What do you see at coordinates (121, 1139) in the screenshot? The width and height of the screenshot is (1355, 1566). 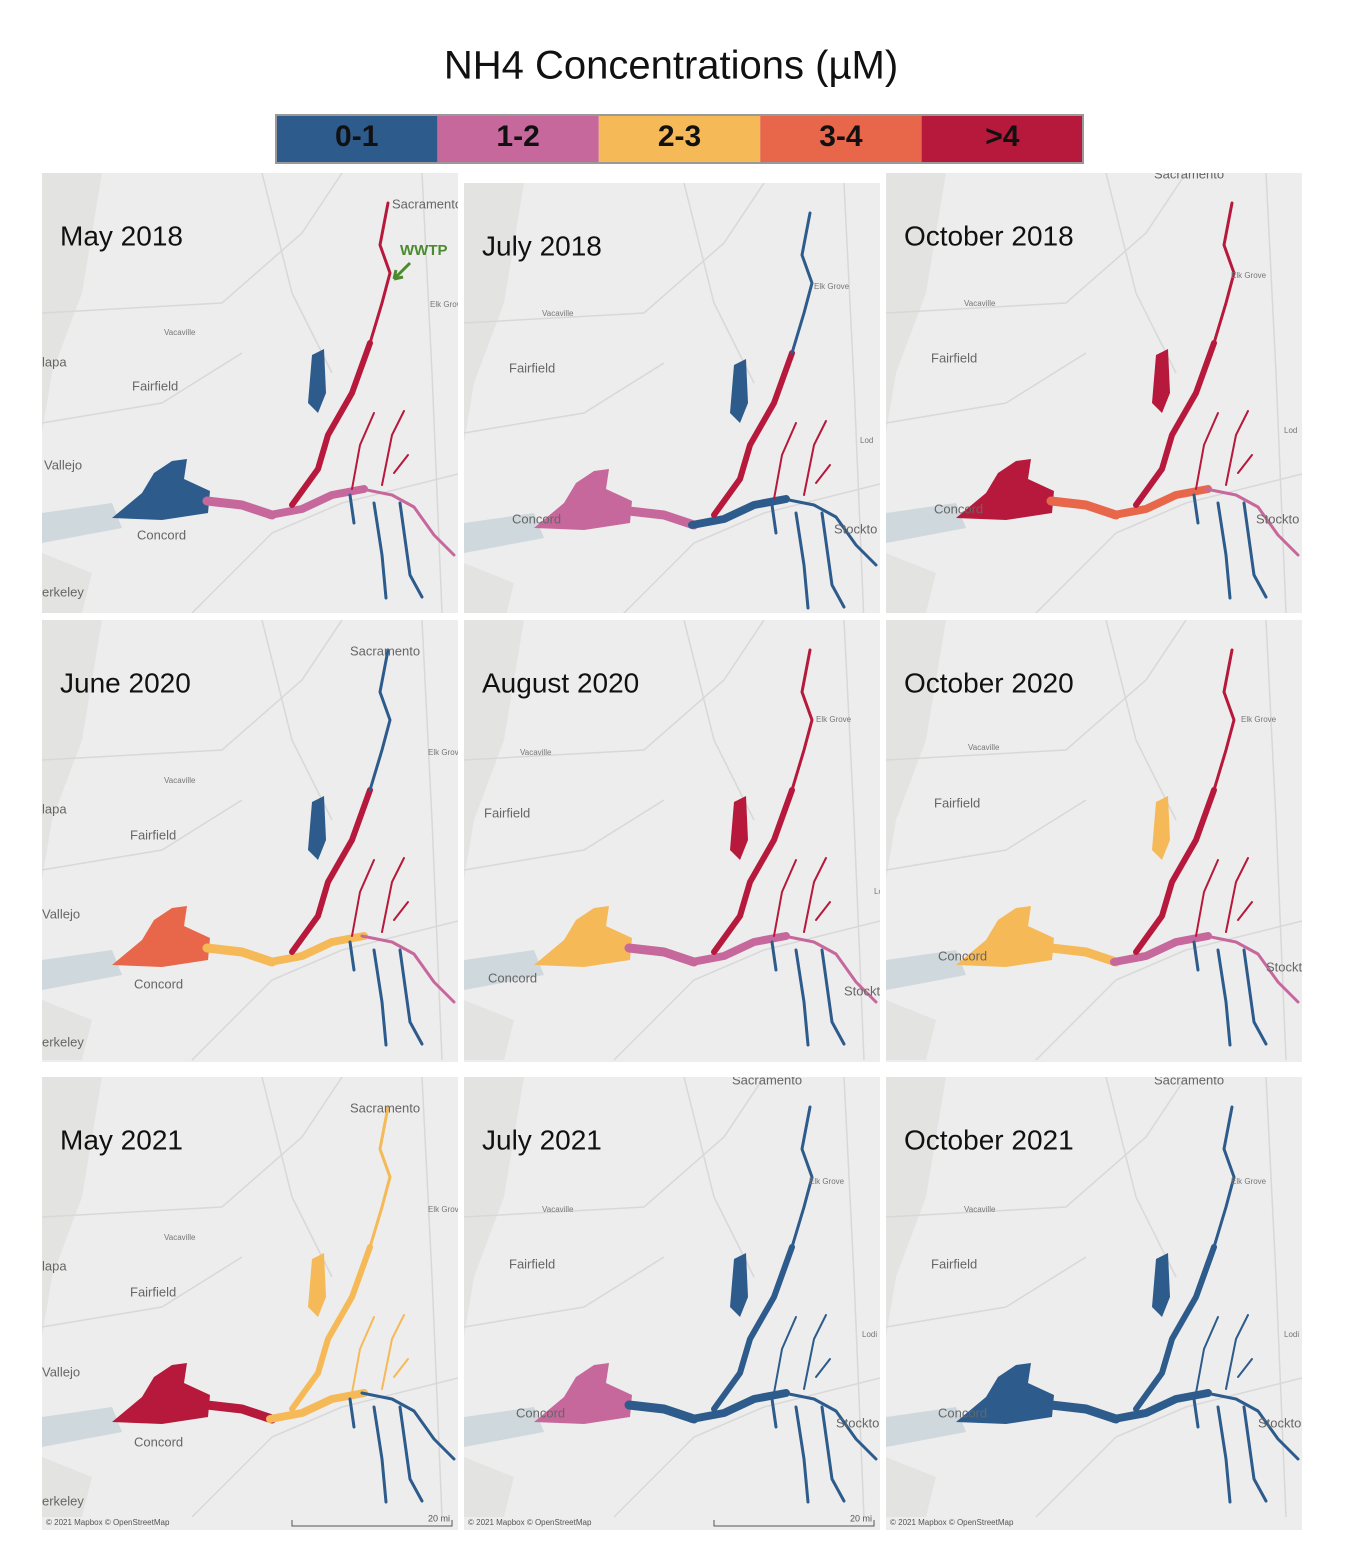 I see `panel-title: May 2021` at bounding box center [121, 1139].